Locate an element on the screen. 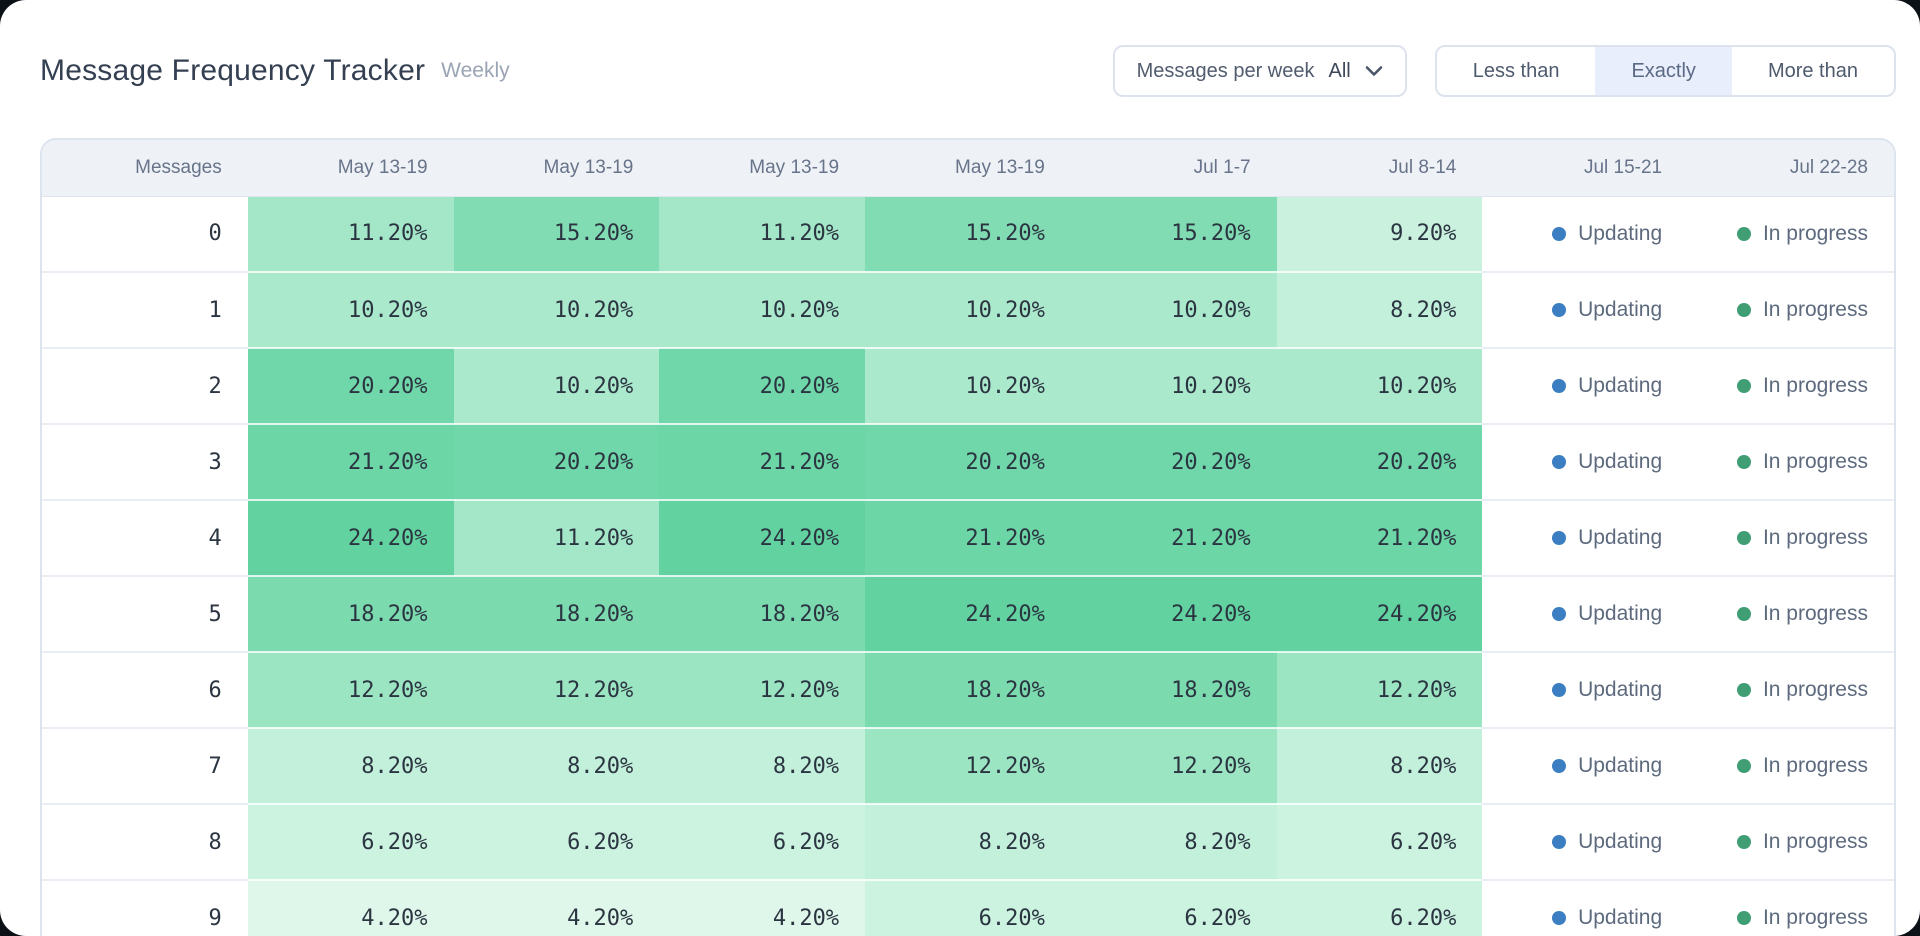 The width and height of the screenshot is (1920, 936). mode-more-than-button: More than is located at coordinates (1813, 71).